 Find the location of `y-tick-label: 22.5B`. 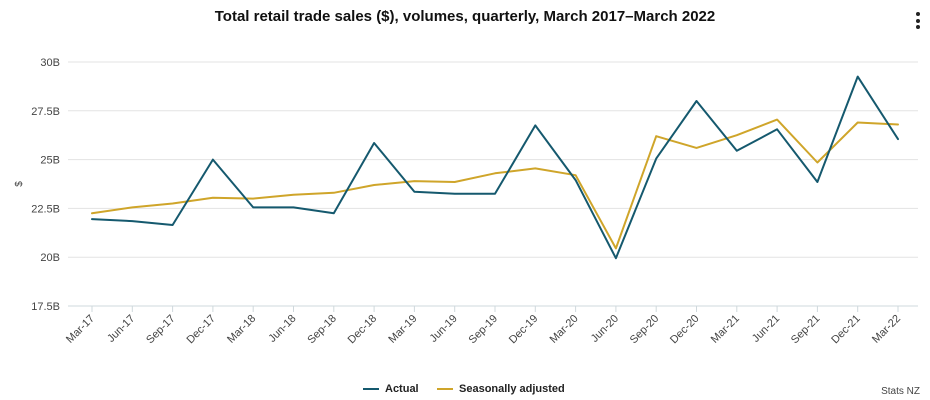

y-tick-label: 22.5B is located at coordinates (45, 209).